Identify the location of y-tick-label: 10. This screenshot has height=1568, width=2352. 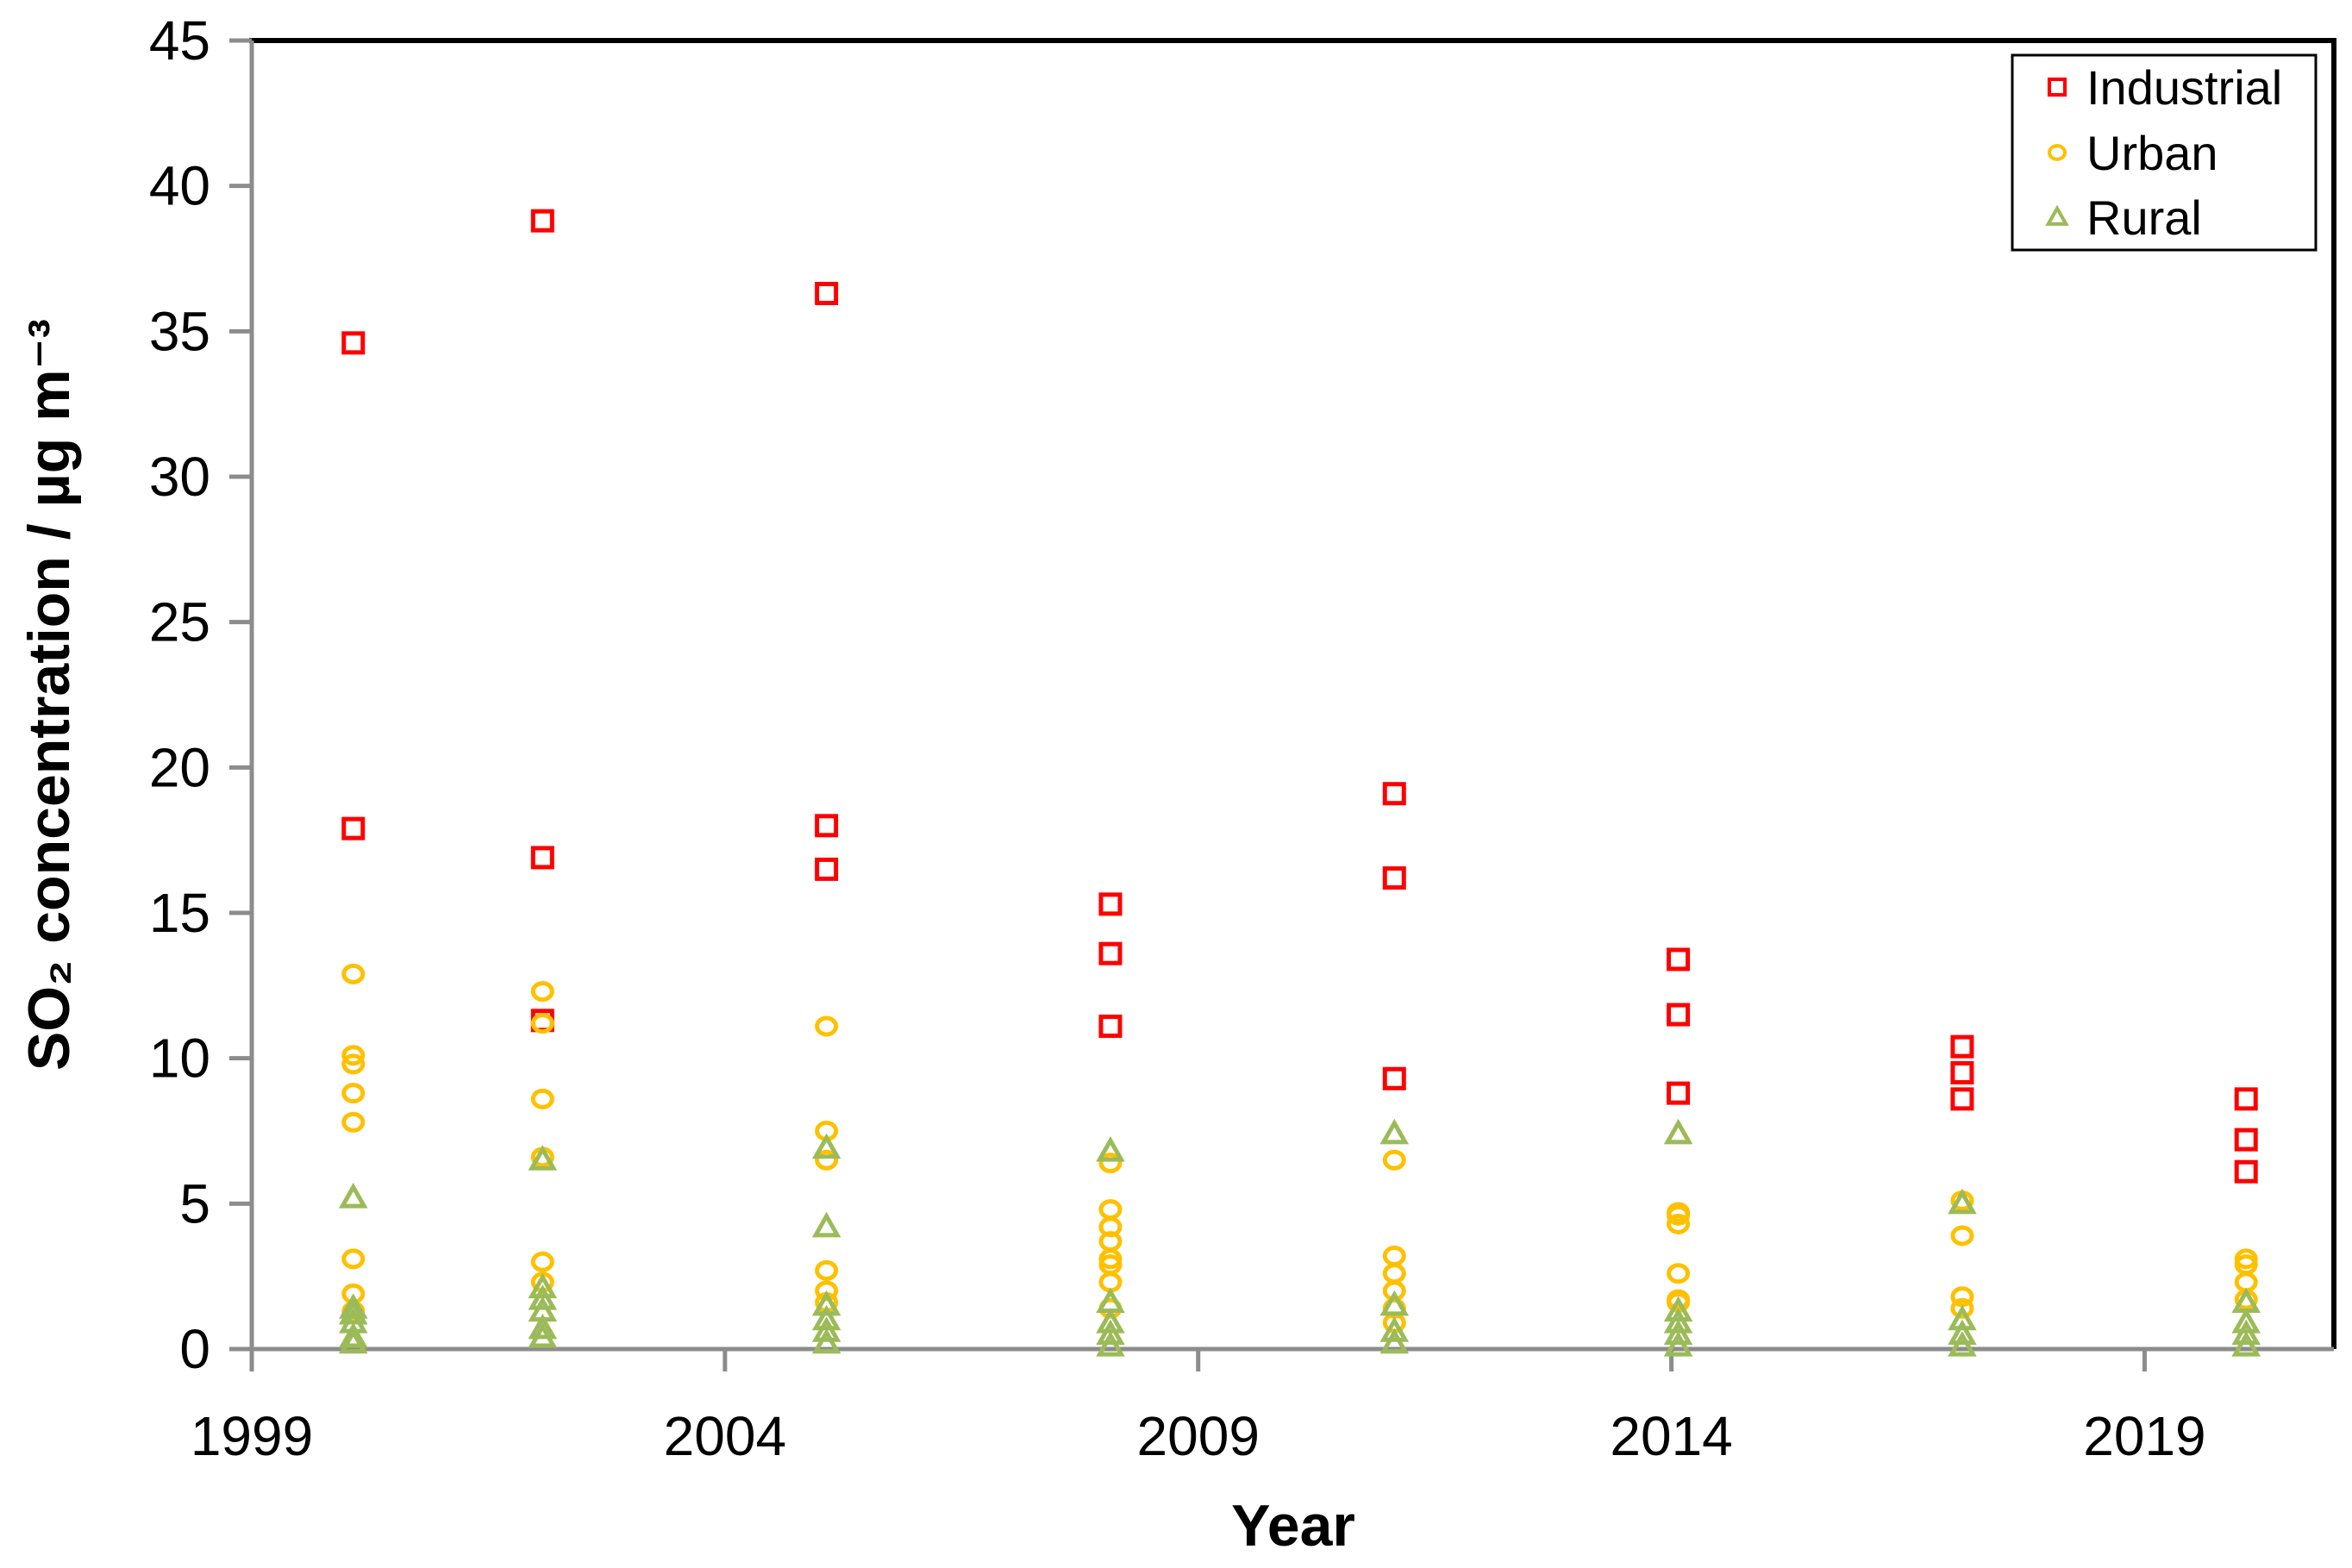
(179, 1059).